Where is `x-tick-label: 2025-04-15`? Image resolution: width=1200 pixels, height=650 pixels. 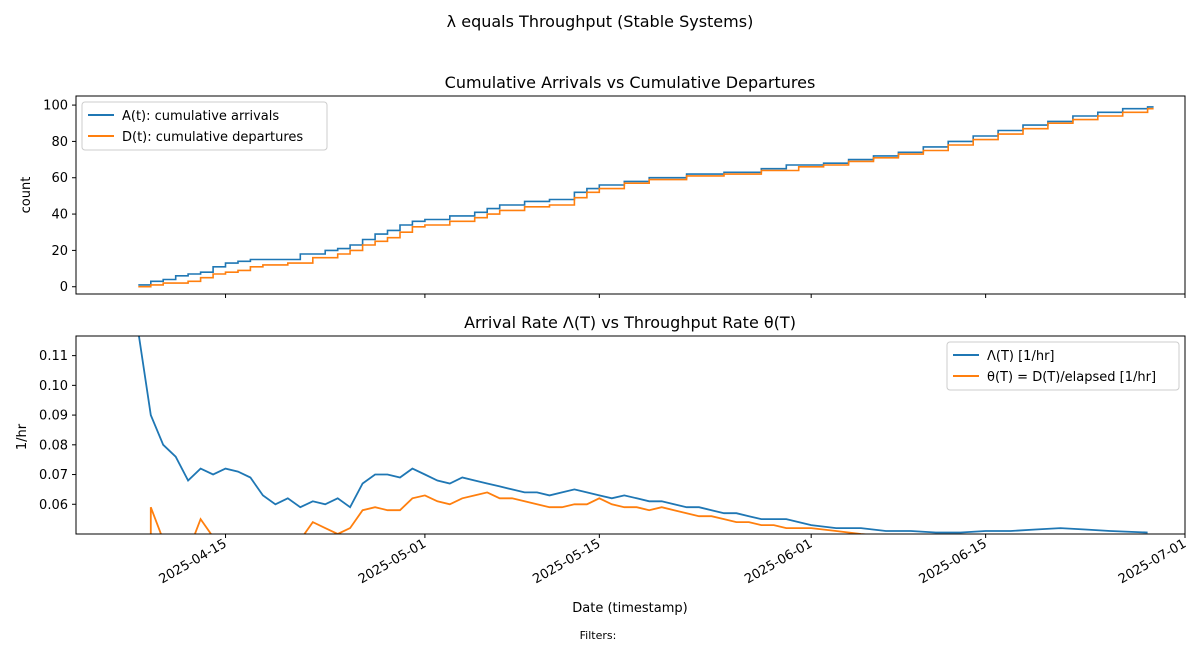 x-tick-label: 2025-04-15 is located at coordinates (193, 561).